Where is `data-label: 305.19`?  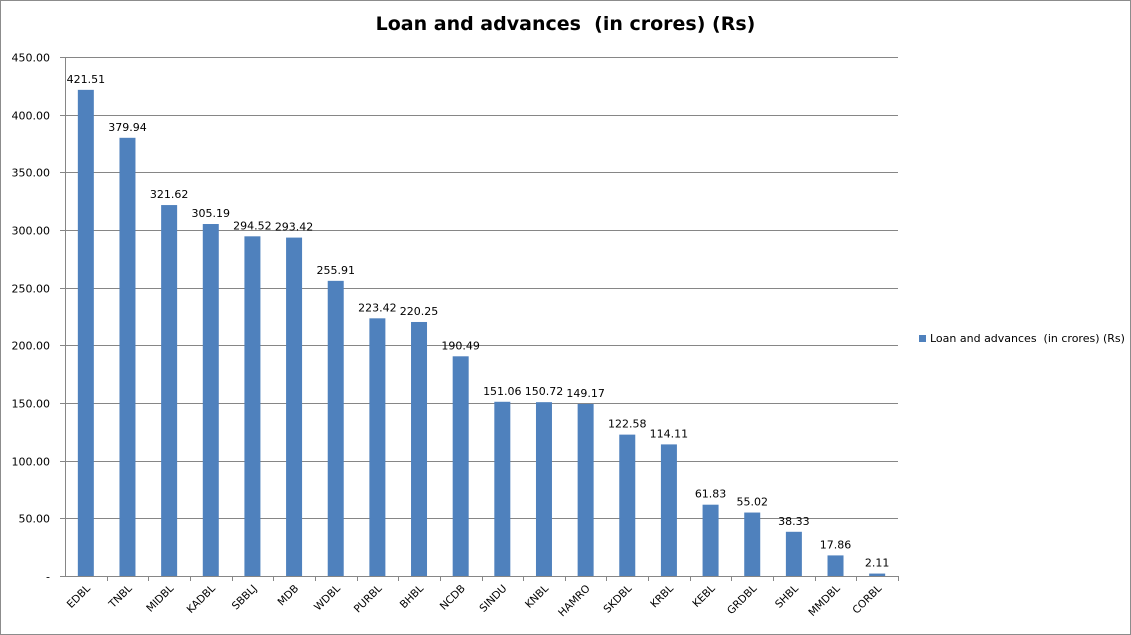
data-label: 305.19 is located at coordinates (211, 213).